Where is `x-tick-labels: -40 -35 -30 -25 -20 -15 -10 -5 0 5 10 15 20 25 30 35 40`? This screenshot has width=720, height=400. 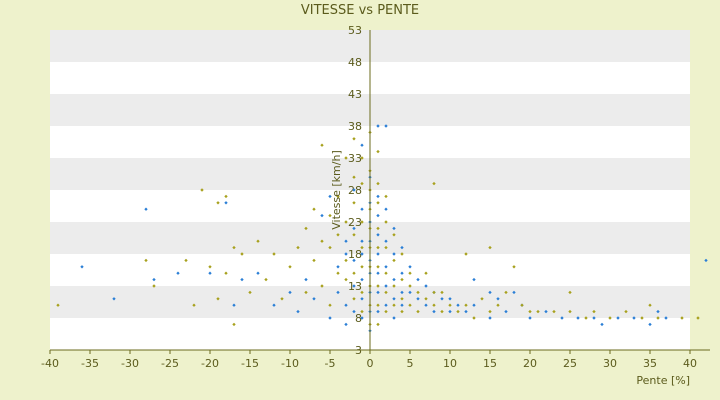 x-tick-labels: -40 -35 -30 -25 -20 -15 -10 -5 0 5 10 15 20 25 30 35 40 is located at coordinates (369, 363).